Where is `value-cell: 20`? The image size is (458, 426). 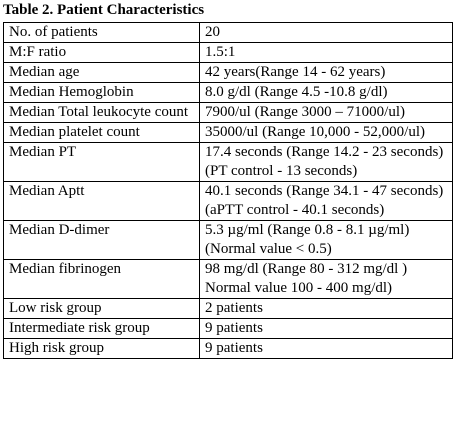 value-cell: 20 is located at coordinates (326, 32).